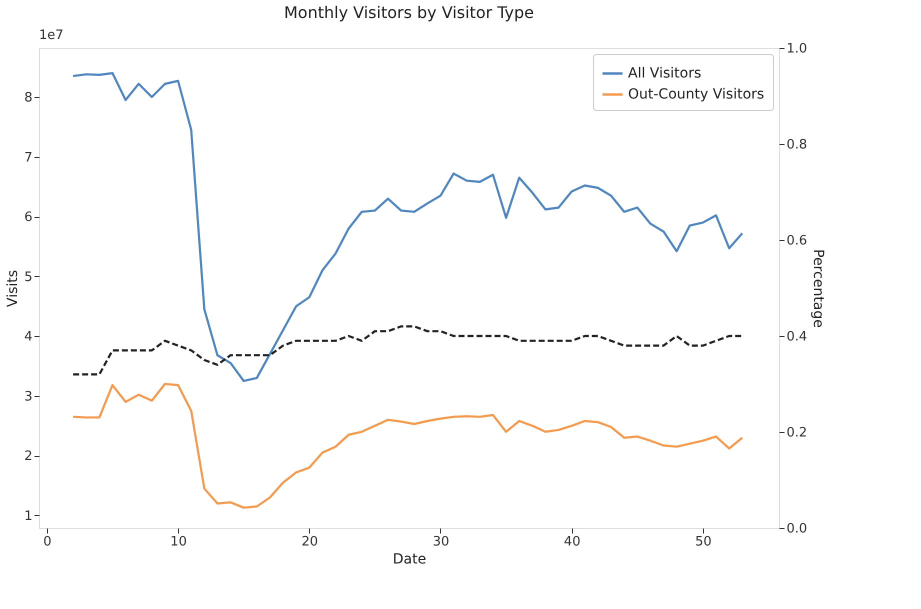 Image resolution: width=921 pixels, height=609 pixels. Describe the element at coordinates (47, 542) in the screenshot. I see `x-tick-label: 0` at that location.